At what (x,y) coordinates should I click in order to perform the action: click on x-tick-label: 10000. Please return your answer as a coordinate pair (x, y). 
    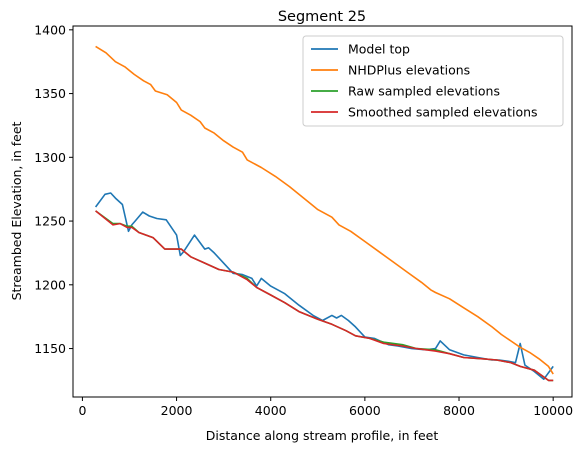
    Looking at the image, I should click on (553, 410).